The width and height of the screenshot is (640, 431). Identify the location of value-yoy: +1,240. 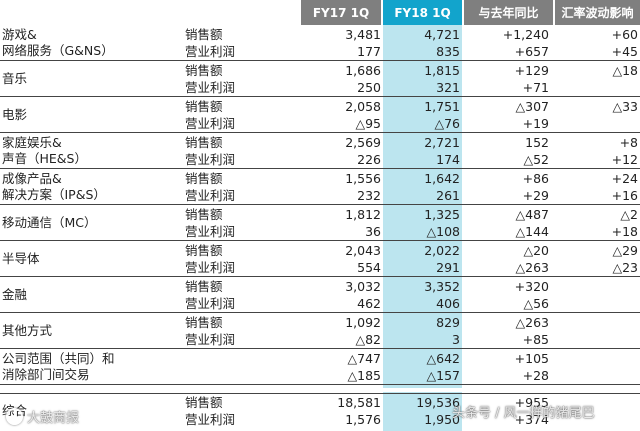
(525, 34).